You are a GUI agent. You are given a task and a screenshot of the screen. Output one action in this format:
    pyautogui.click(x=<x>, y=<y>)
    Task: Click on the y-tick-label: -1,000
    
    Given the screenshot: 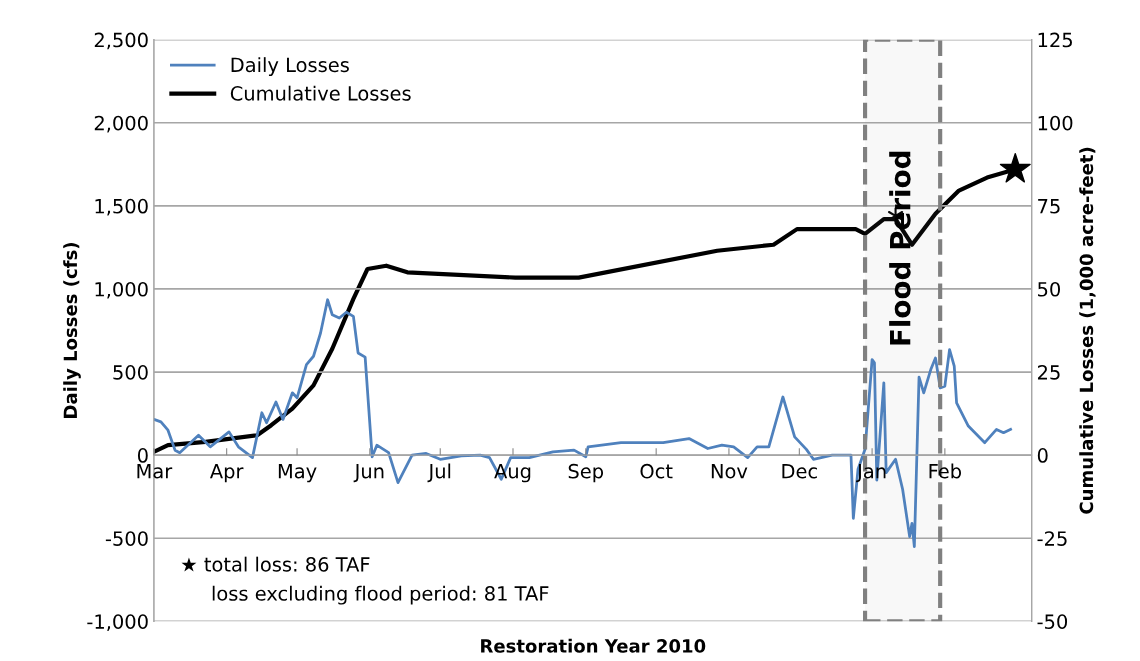 What is the action you would take?
    pyautogui.click(x=117, y=622)
    